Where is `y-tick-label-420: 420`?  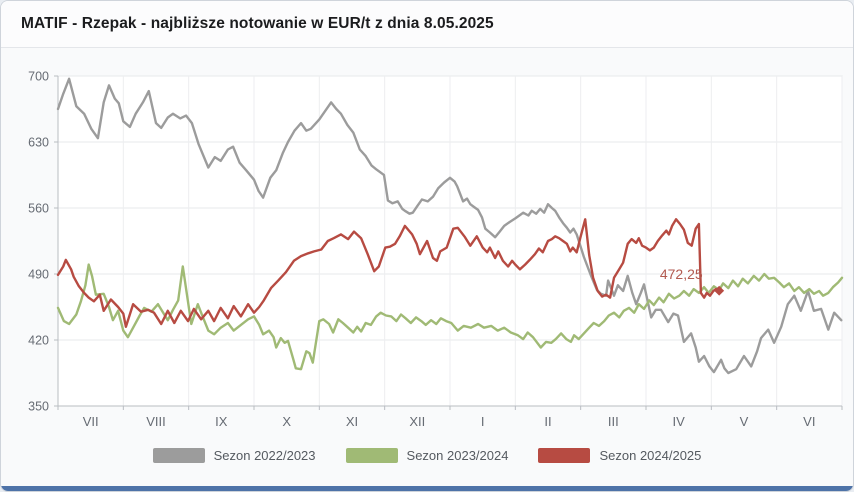 y-tick-label-420: 420 is located at coordinates (38, 341).